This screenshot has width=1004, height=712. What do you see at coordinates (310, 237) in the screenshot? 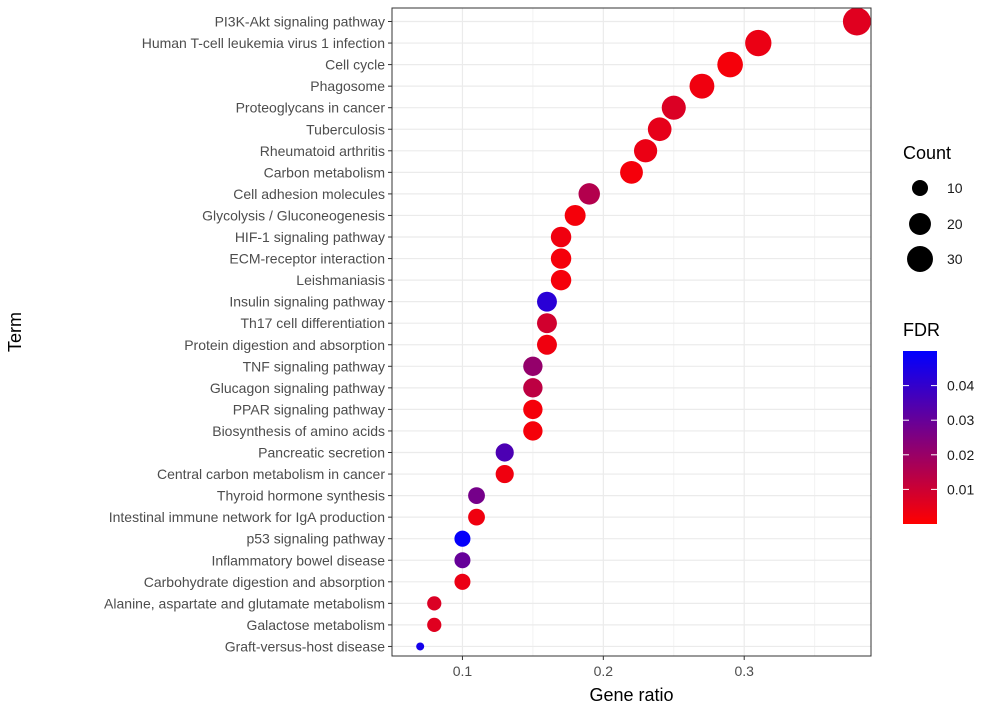
I see `term-label: HIF-1 signaling pathway` at bounding box center [310, 237].